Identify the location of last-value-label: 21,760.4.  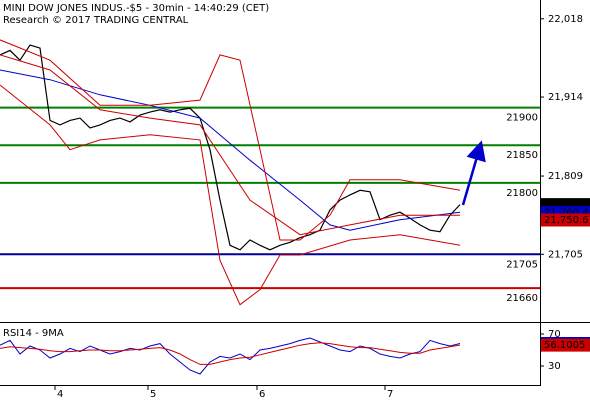
(566, 213).